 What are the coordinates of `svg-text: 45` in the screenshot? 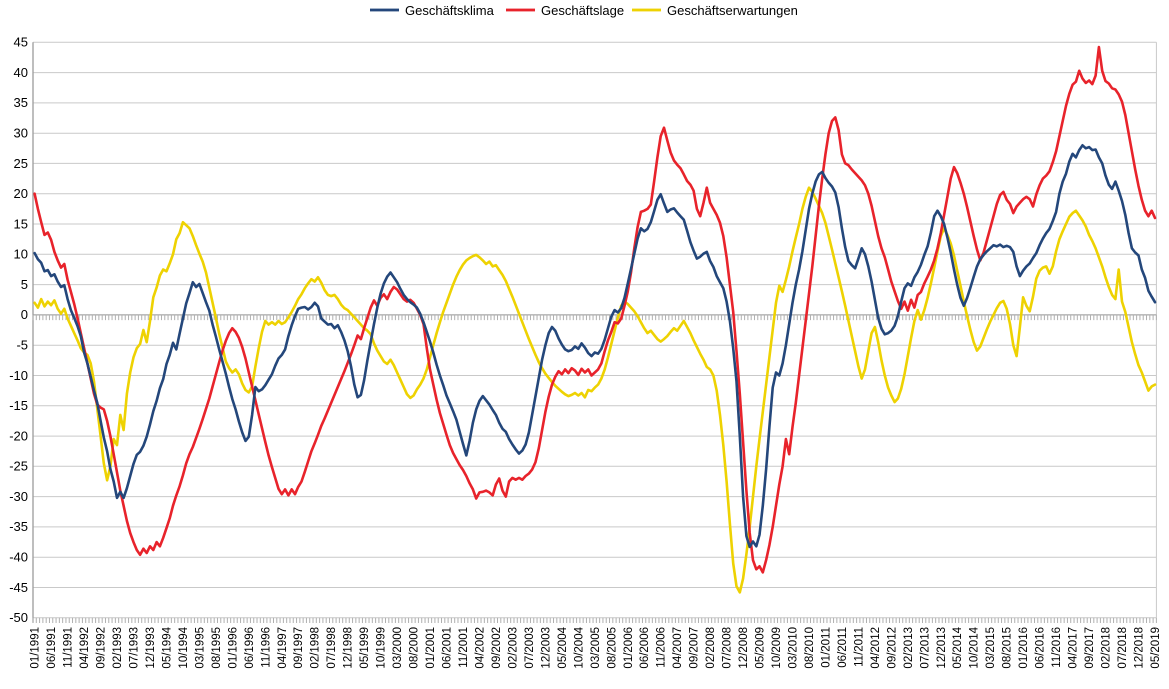 It's located at (21, 42).